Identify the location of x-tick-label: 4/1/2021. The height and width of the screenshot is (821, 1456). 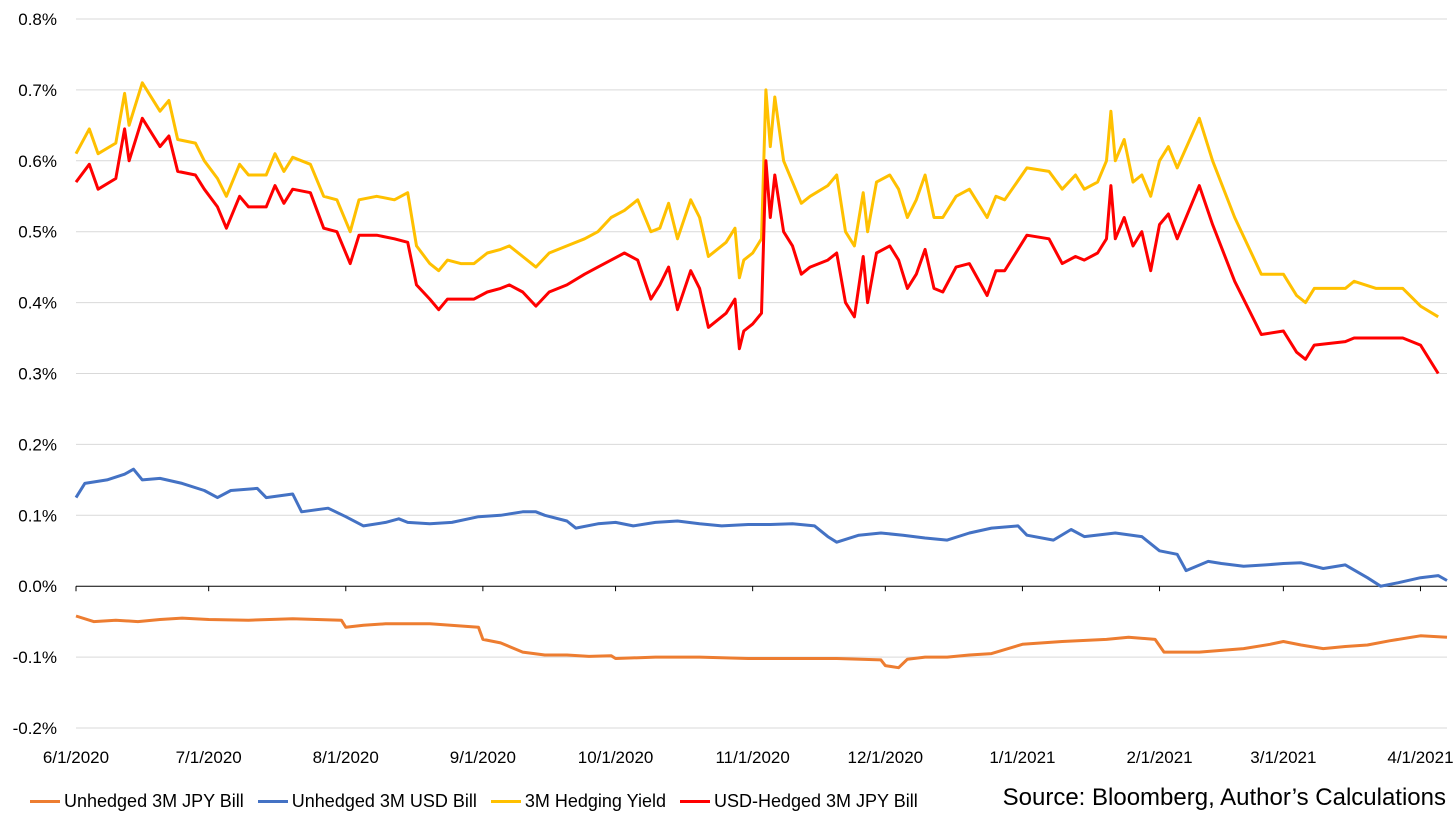
(1420, 757).